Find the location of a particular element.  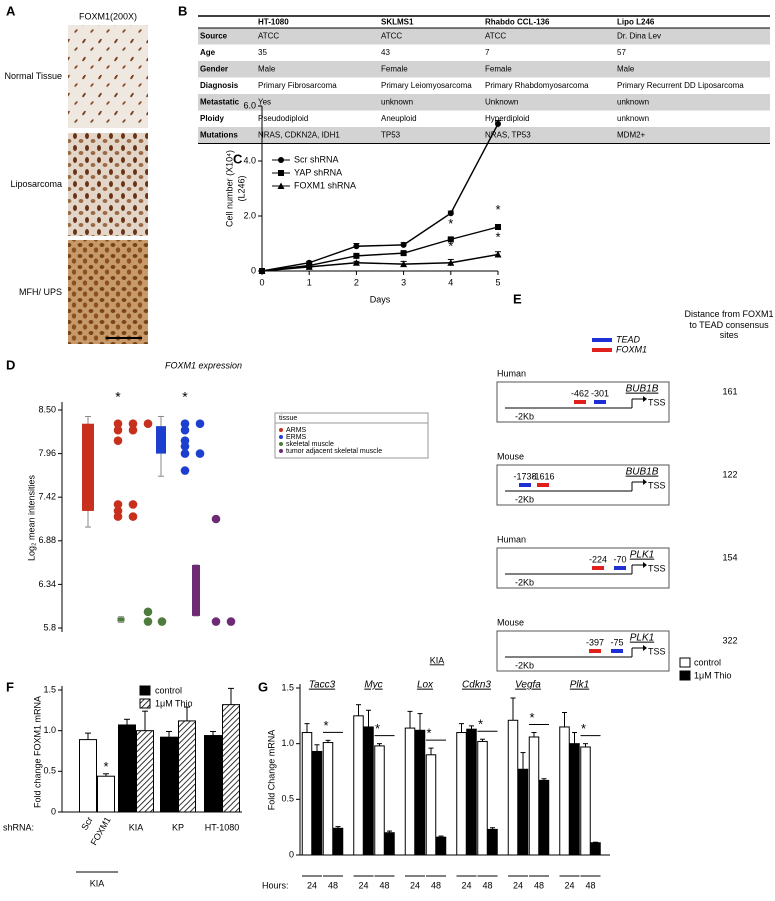

x-tick-label: 4 is located at coordinates (450, 282).